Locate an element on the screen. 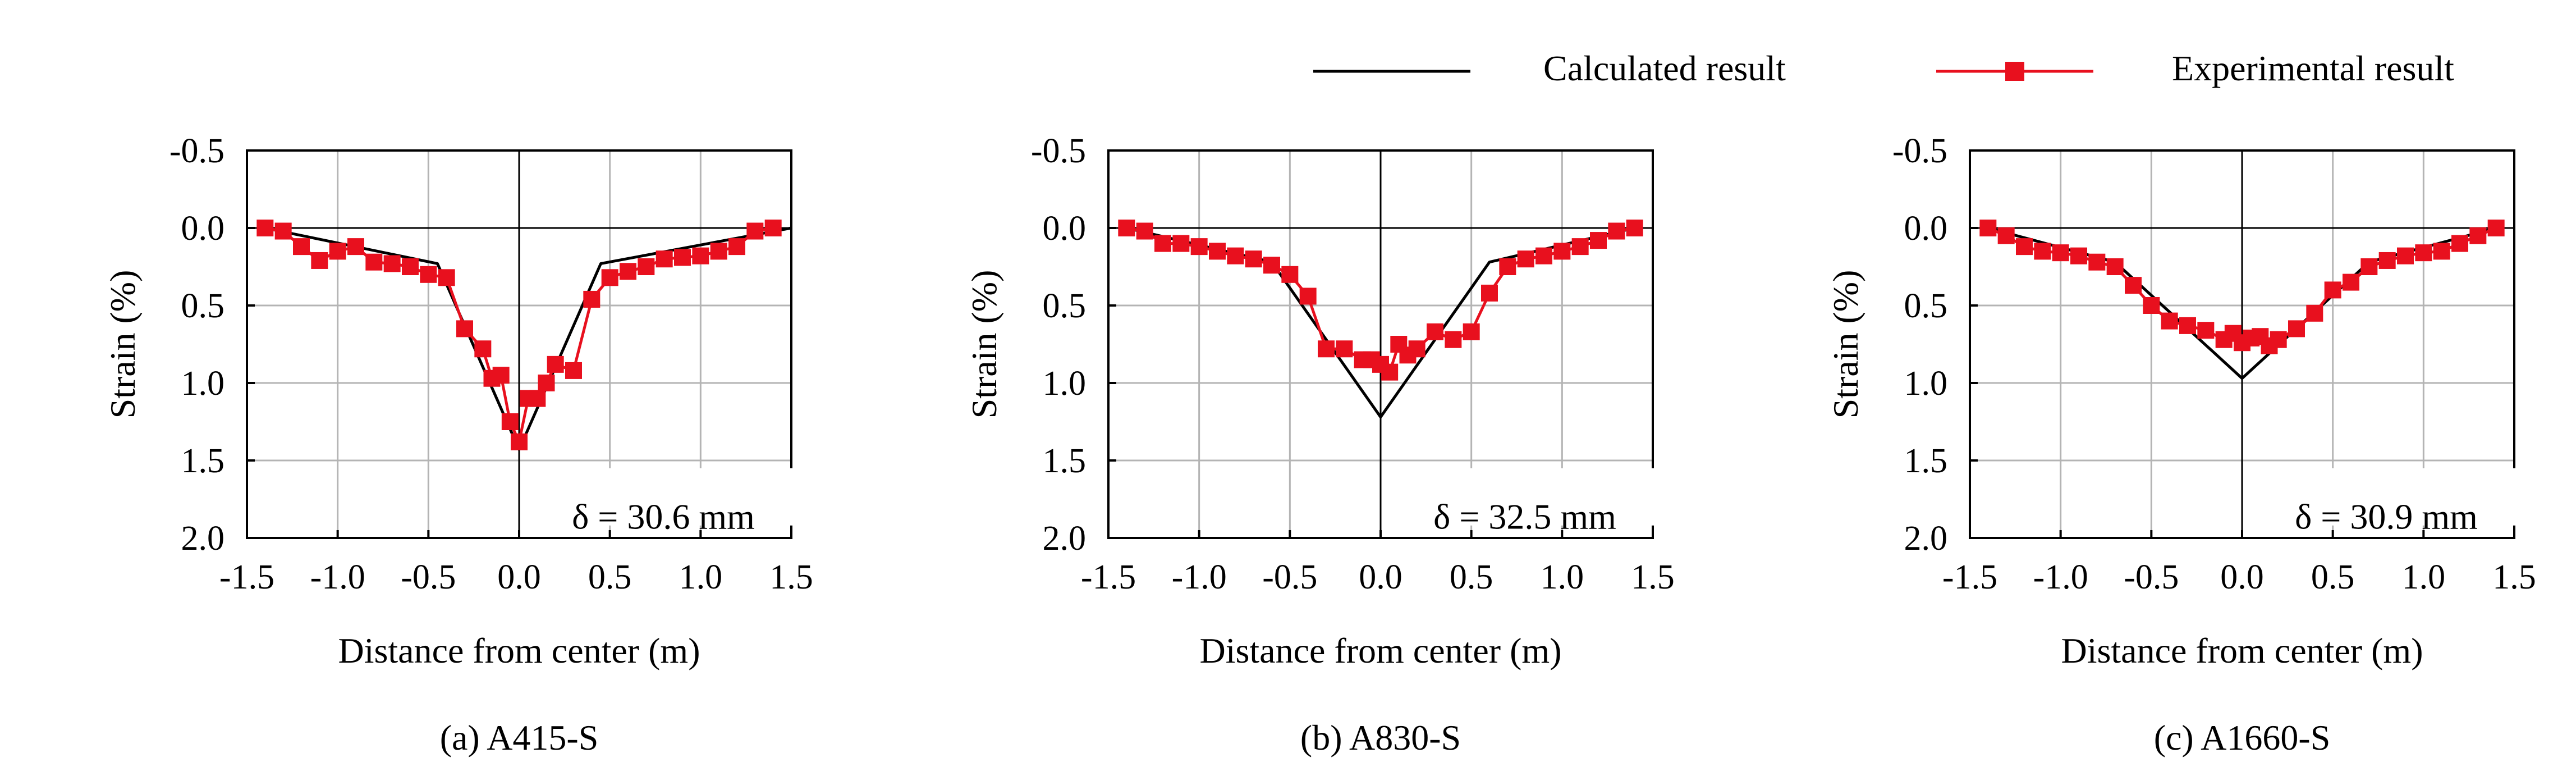 Image resolution: width=2576 pixels, height=771 pixels. y-tick-label: 0.5 is located at coordinates (1926, 306).